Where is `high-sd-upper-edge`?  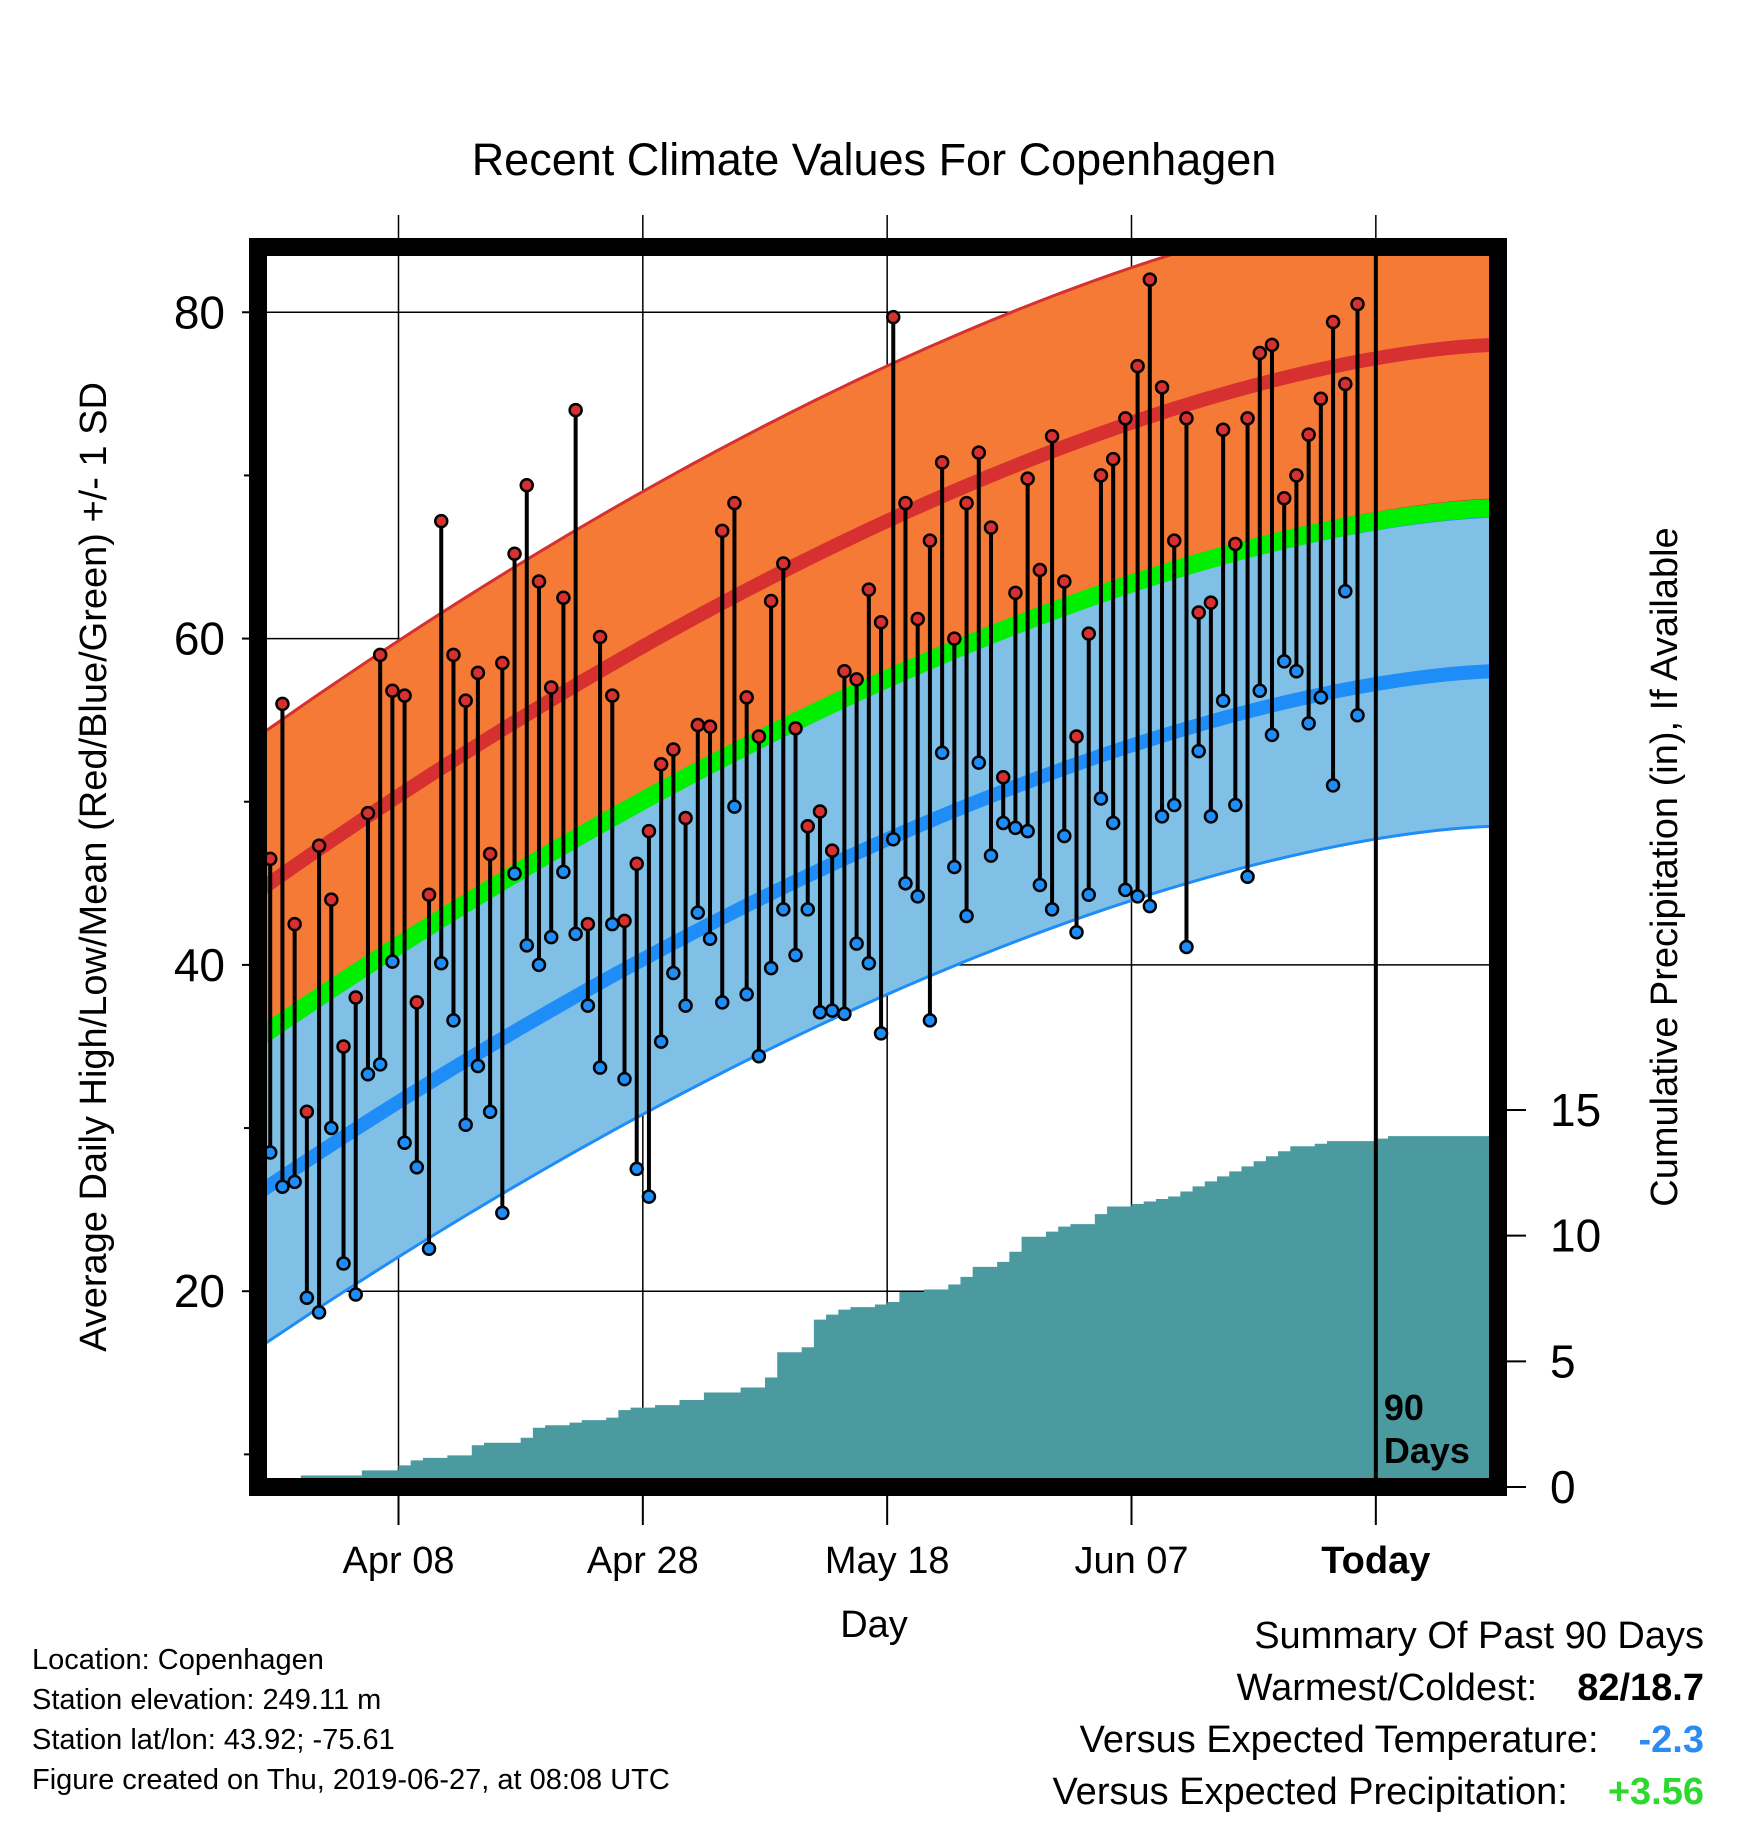
high-sd-upper-edge is located at coordinates (729, 492).